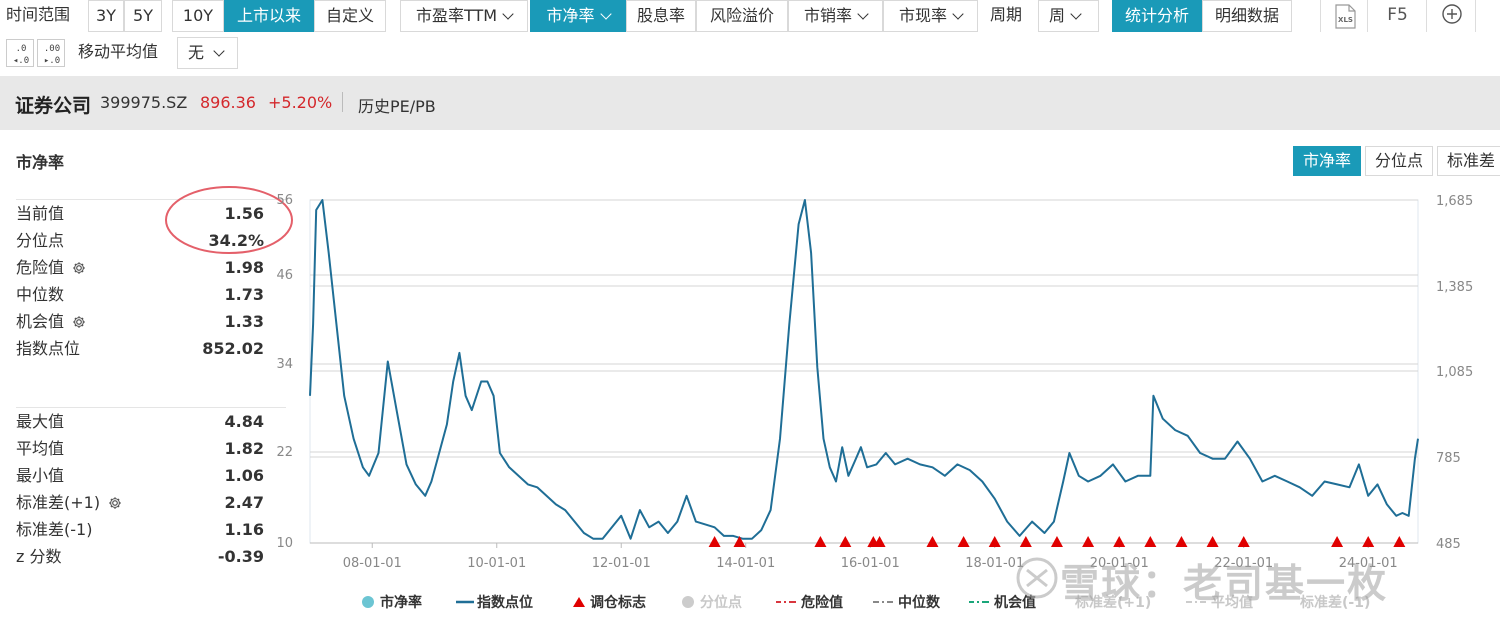  Describe the element at coordinates (1068, 16) in the screenshot. I see `period-select: 周` at that location.